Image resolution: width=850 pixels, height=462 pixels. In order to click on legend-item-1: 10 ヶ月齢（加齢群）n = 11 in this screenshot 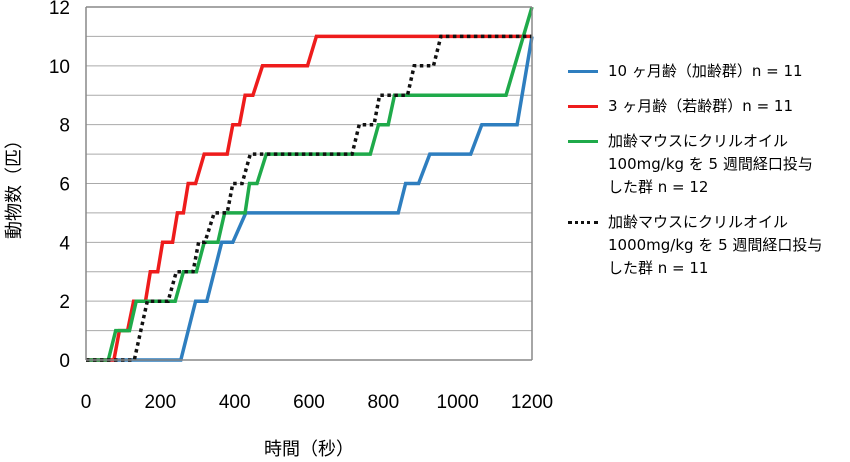, I will do `click(708, 71)`.